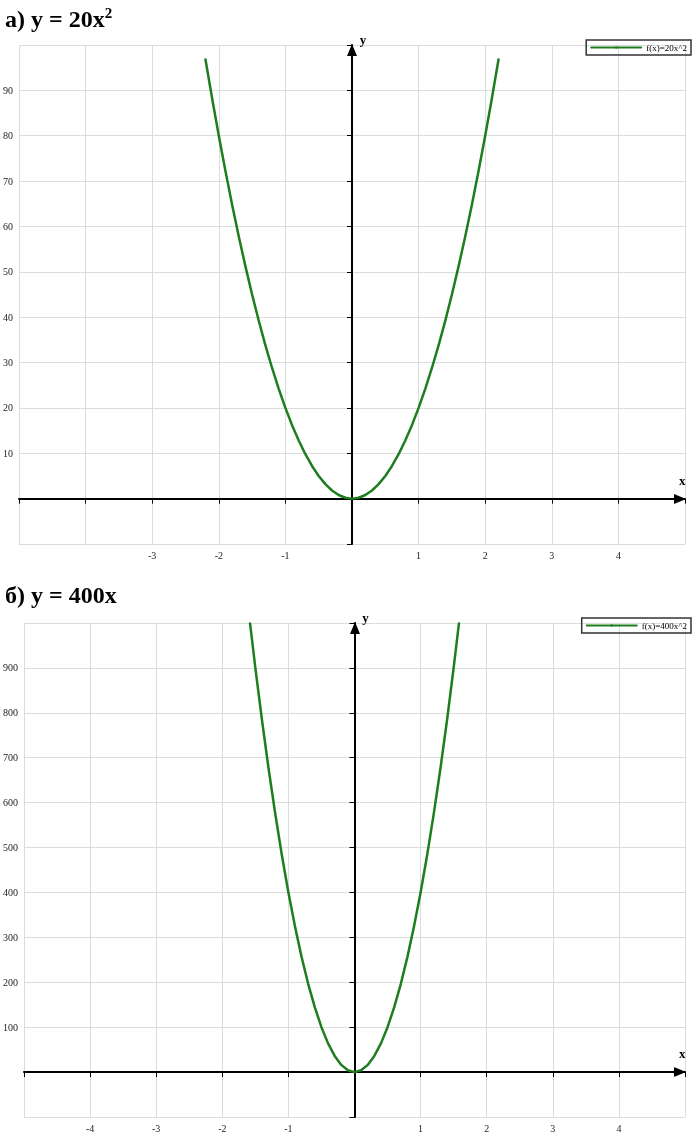 The image size is (695, 1133). What do you see at coordinates (61, 595) in the screenshot?
I see `chart-title: б) y = 400x` at bounding box center [61, 595].